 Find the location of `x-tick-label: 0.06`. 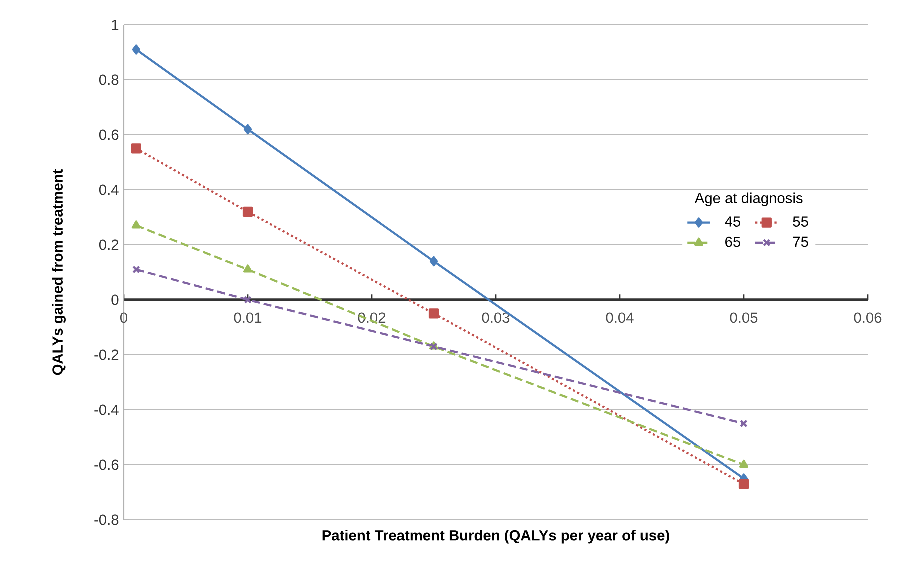

x-tick-label: 0.06 is located at coordinates (868, 318).